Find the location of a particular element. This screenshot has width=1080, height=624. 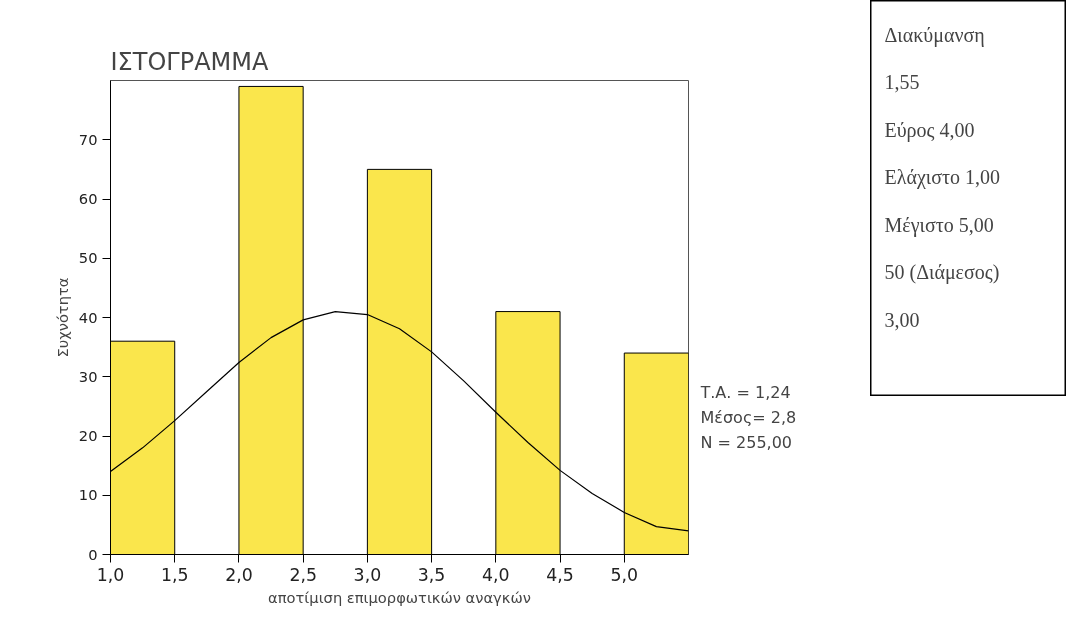

y-tick-label: 60 is located at coordinates (88, 198).